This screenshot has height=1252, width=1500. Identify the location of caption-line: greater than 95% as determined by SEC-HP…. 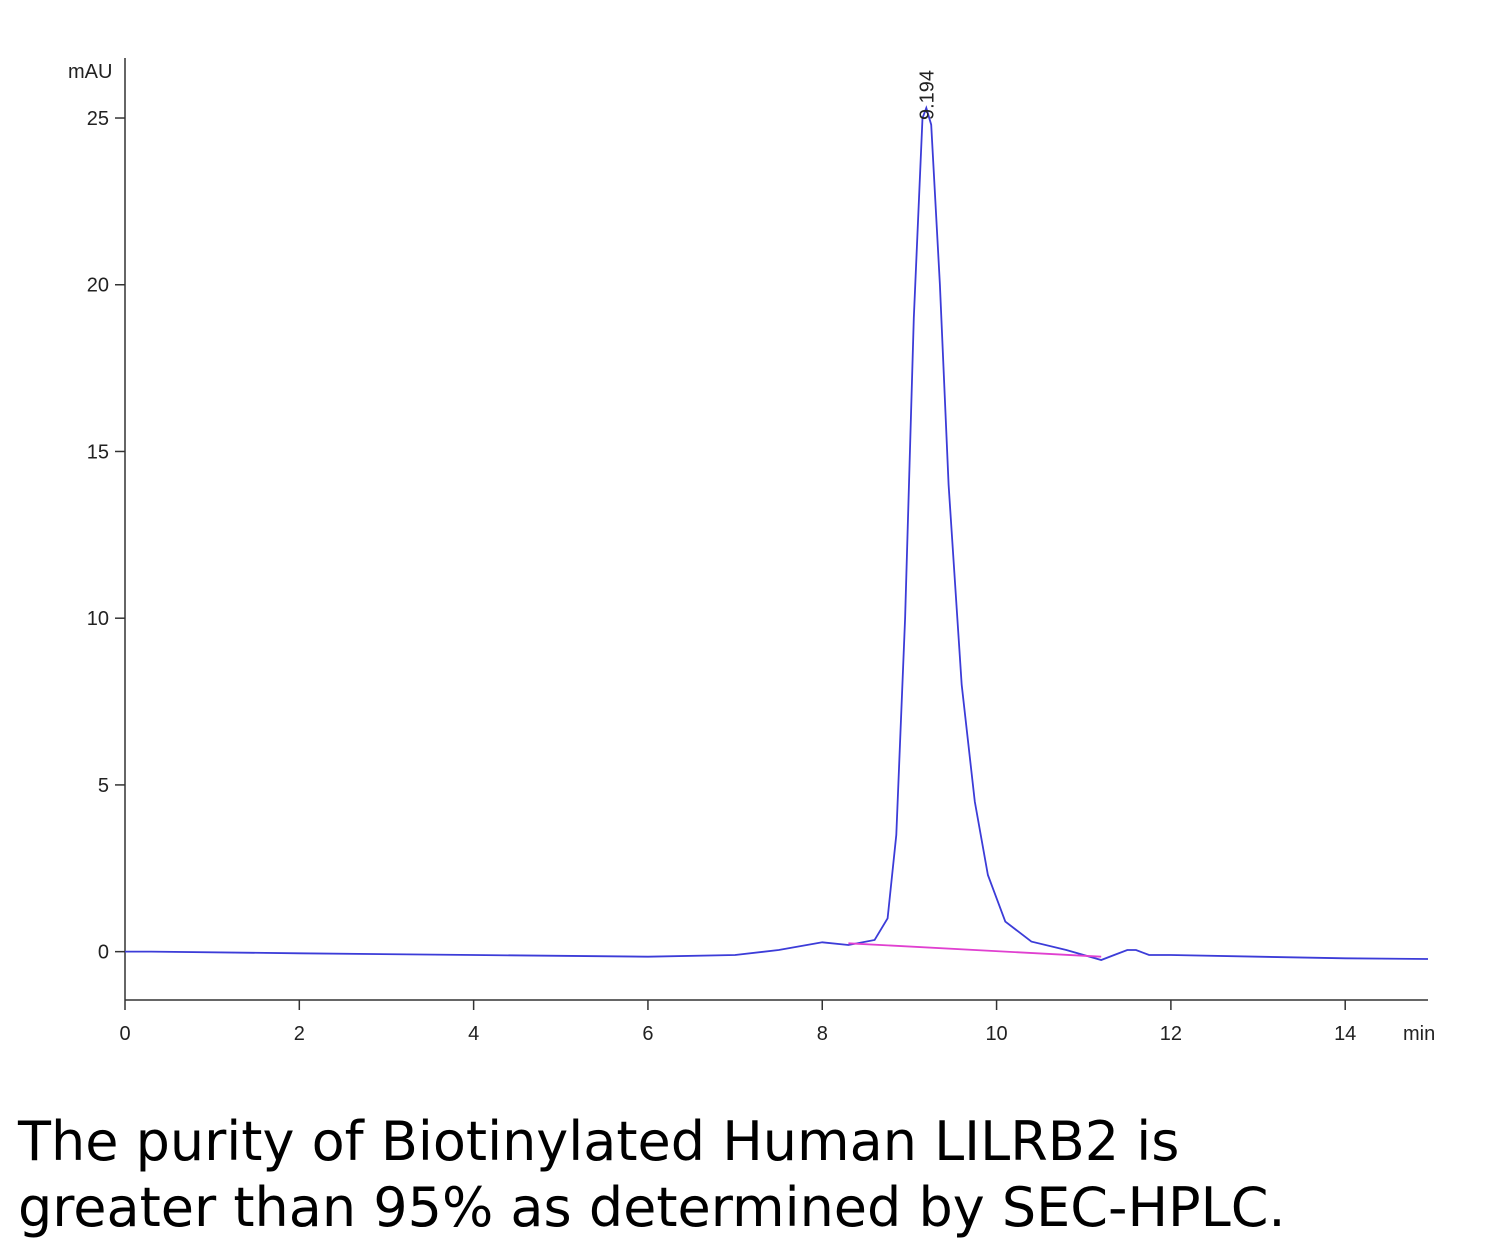
(652, 1207).